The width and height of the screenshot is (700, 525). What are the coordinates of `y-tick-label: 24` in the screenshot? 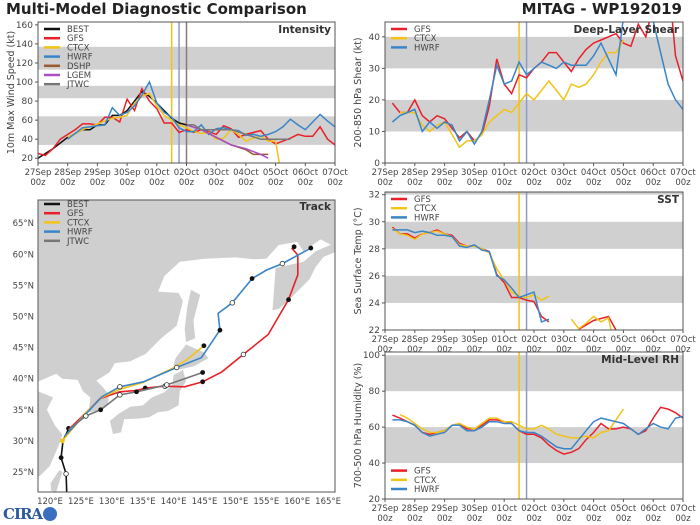 It's located at (375, 304).